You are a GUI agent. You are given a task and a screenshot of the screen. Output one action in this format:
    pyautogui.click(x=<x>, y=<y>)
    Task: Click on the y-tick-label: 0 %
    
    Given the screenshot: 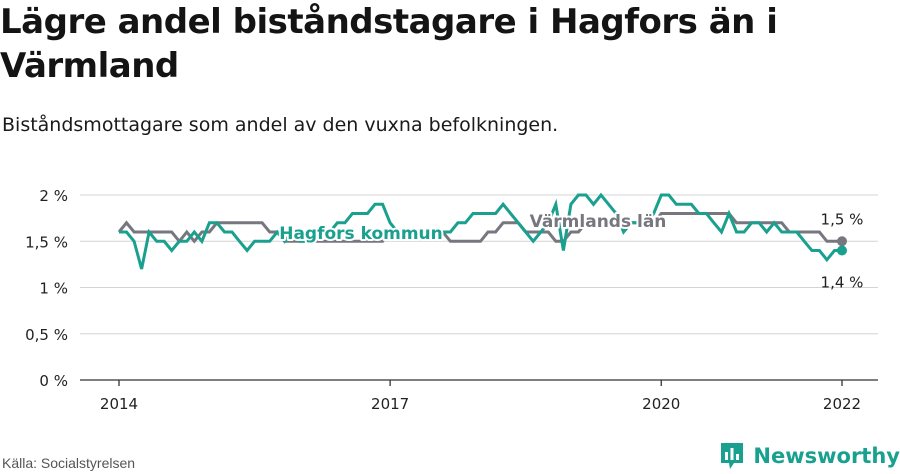 What is the action you would take?
    pyautogui.click(x=53, y=381)
    